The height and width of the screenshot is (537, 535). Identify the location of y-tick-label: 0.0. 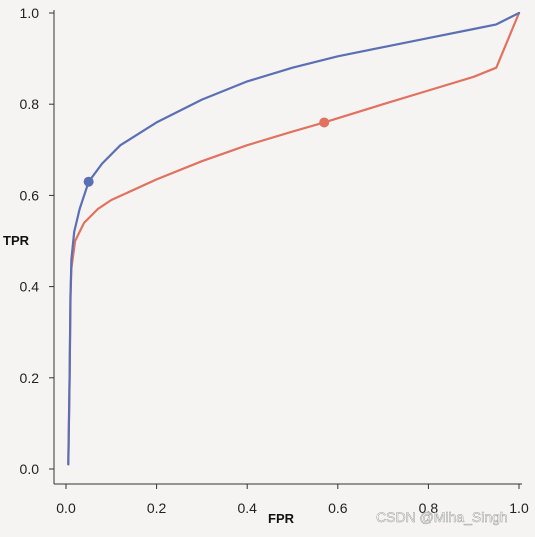
(30, 469).